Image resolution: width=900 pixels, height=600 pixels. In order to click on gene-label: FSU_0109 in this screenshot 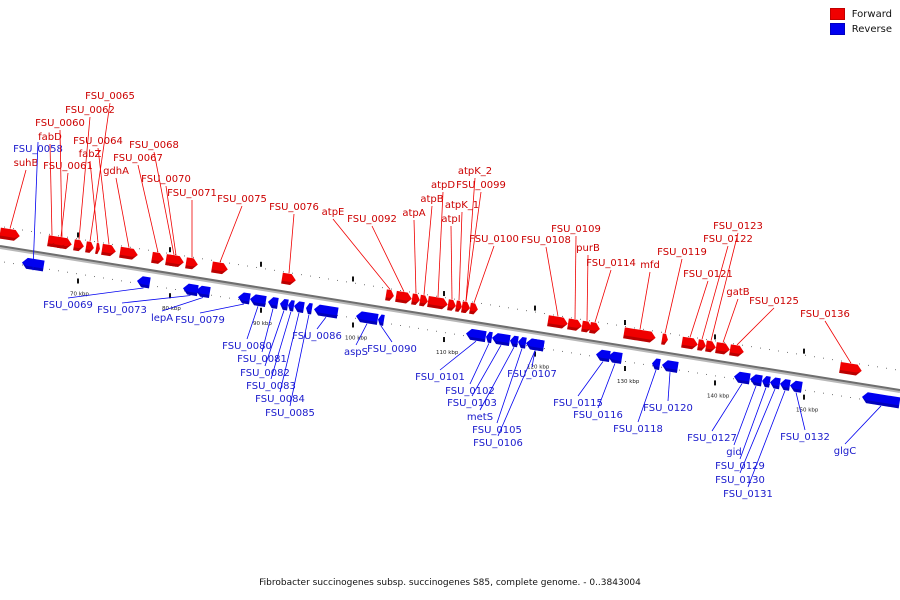, I will do `click(576, 229)`.